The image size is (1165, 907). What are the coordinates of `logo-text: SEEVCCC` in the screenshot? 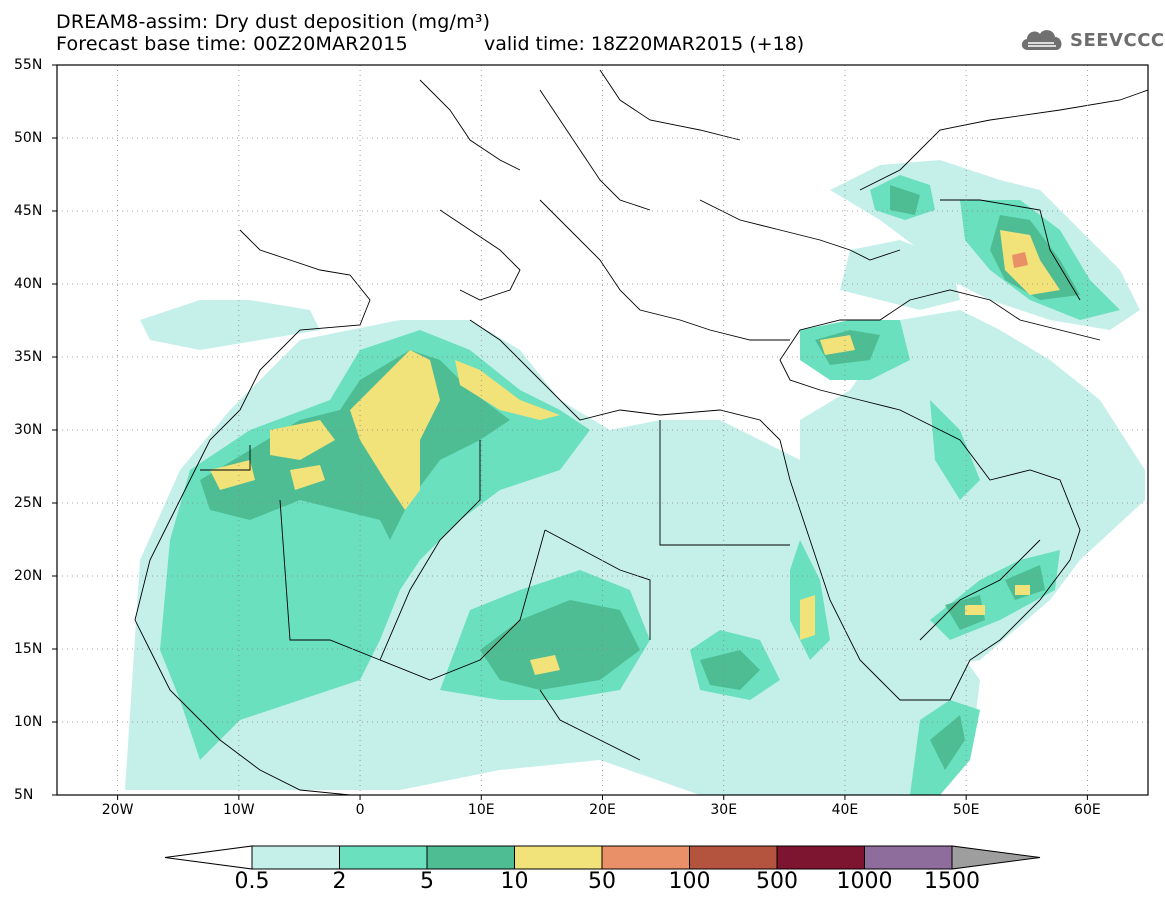 It's located at (1117, 40).